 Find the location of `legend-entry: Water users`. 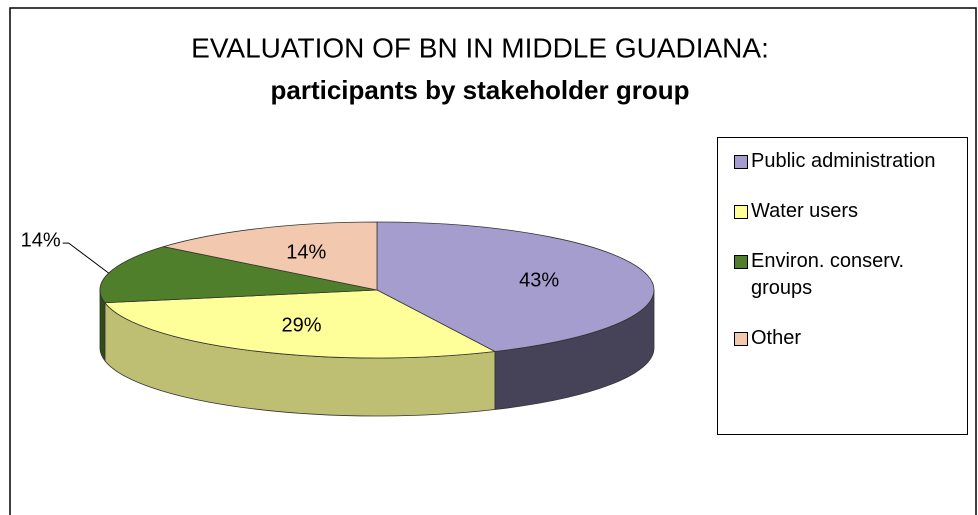

legend-entry: Water users is located at coordinates (850, 211).